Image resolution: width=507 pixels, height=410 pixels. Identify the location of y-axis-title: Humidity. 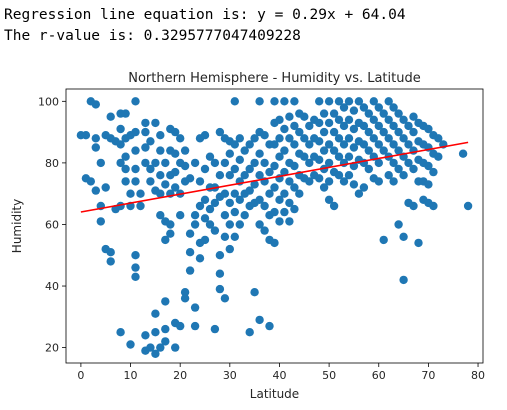
(17, 226).